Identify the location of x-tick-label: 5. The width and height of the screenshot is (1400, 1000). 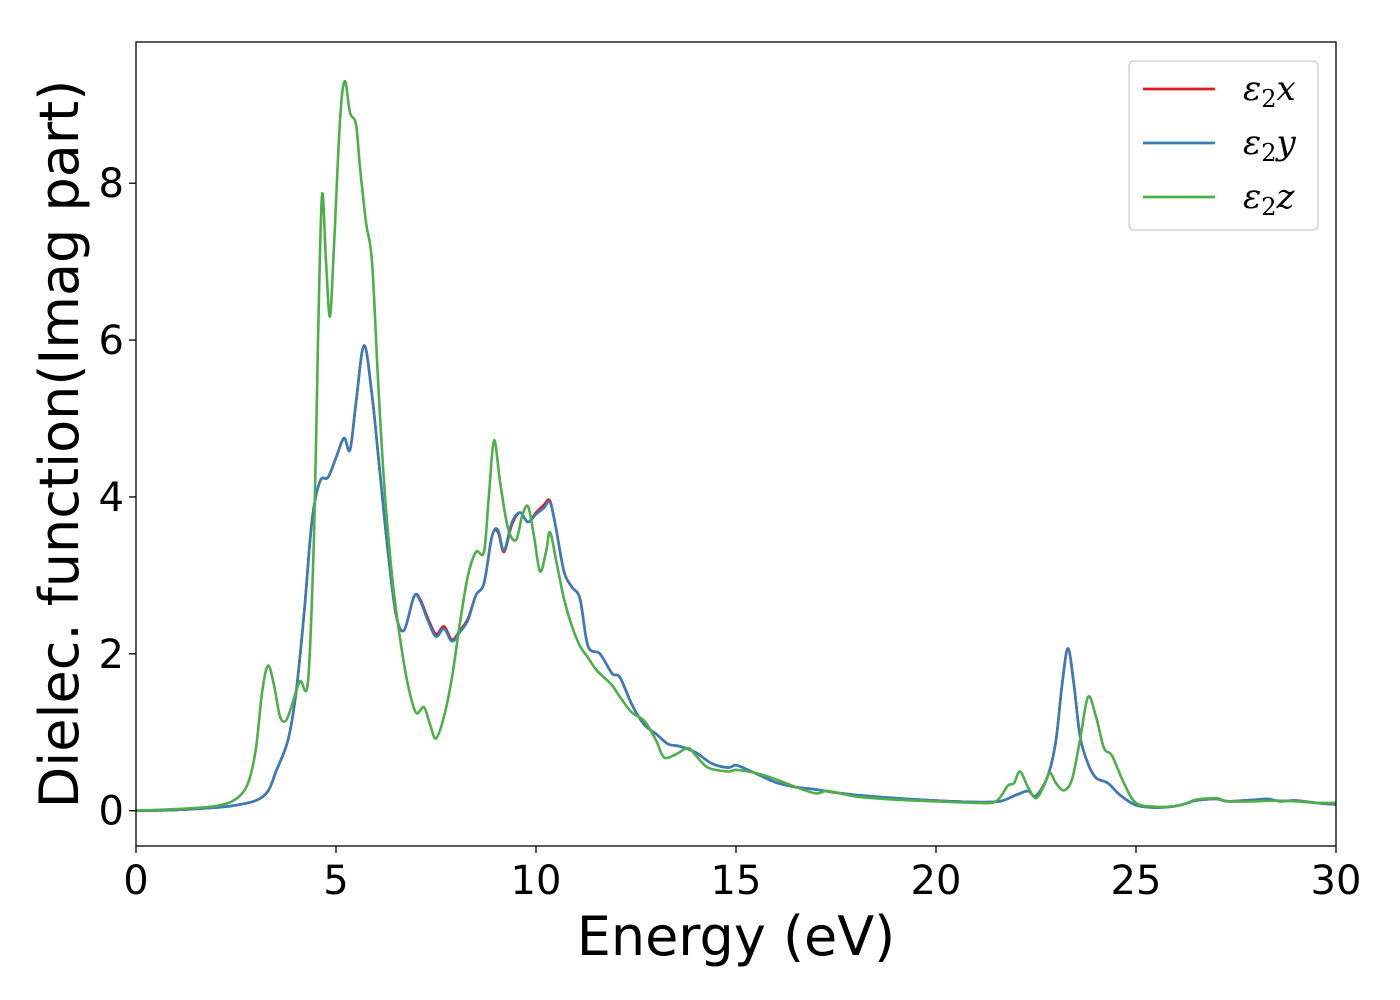
(335, 881).